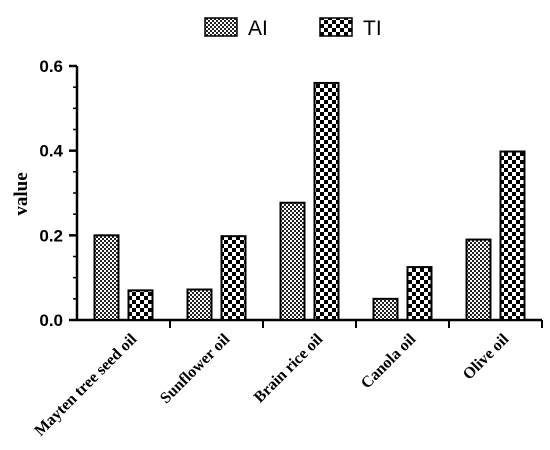 Image resolution: width=550 pixels, height=450 pixels. Describe the element at coordinates (51, 235) in the screenshot. I see `y-tick-label: 0.2` at that location.